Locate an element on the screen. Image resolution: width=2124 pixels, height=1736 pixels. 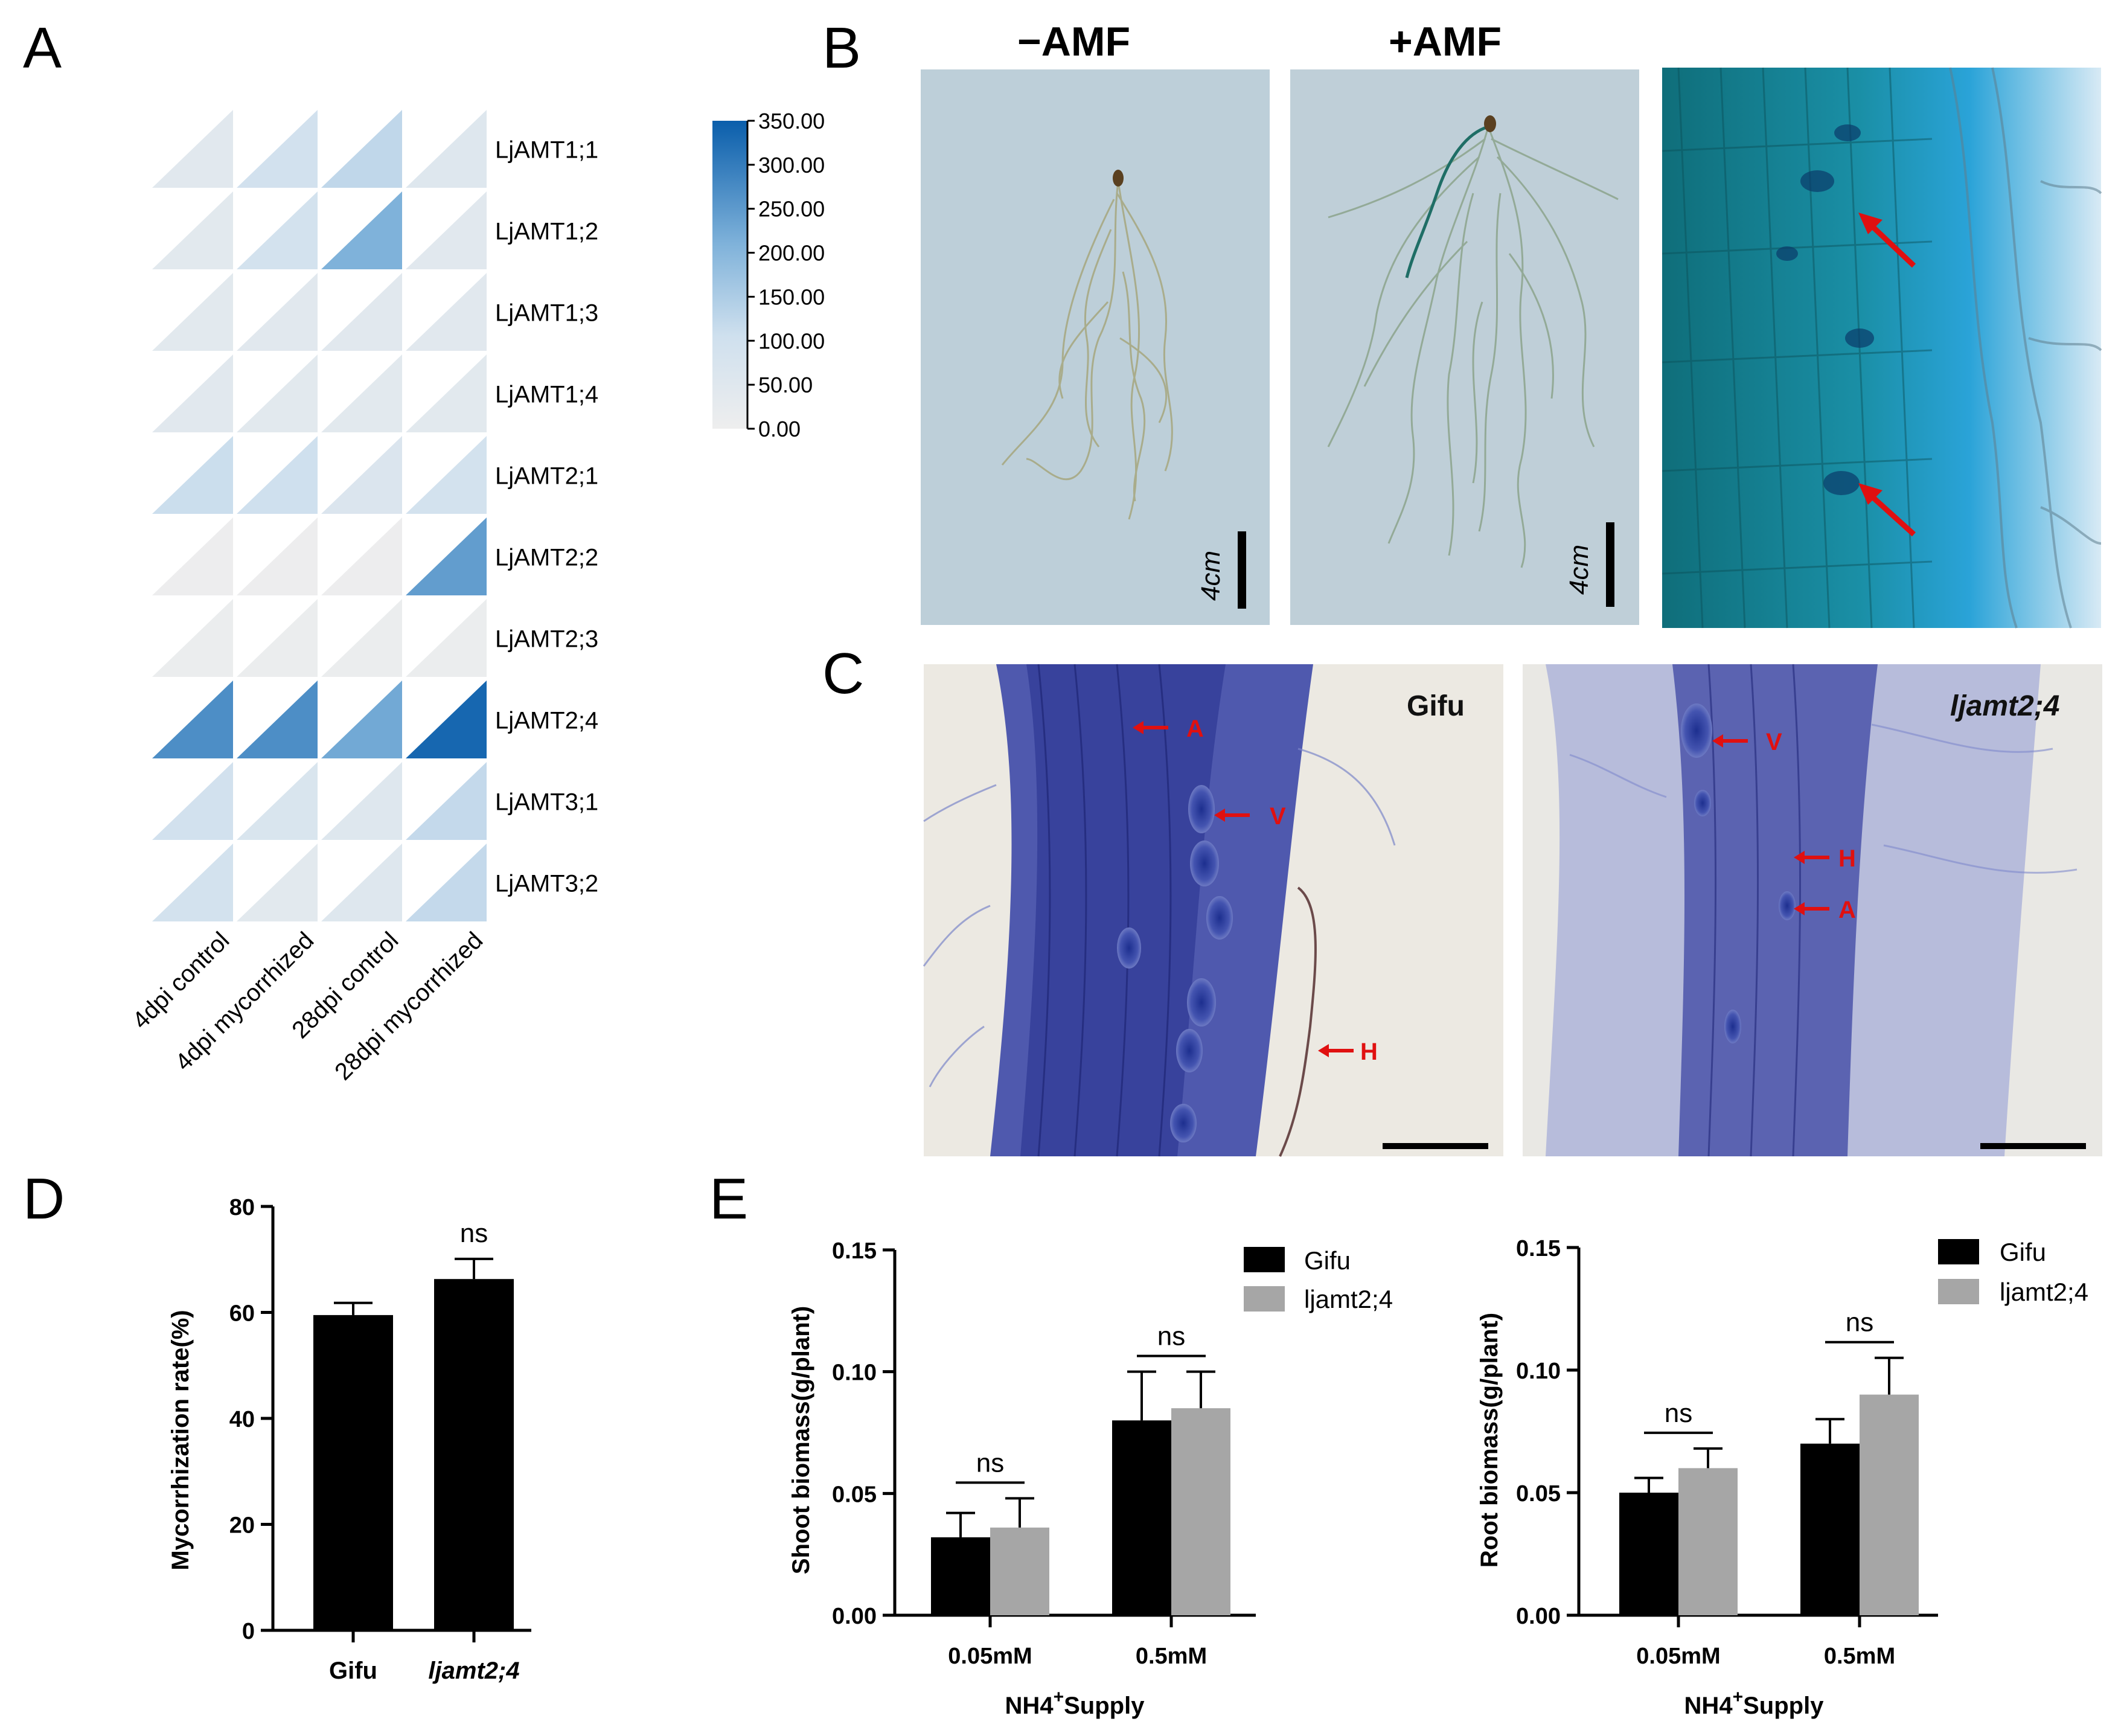
scale-label-plus: 4cm is located at coordinates (1579, 570).